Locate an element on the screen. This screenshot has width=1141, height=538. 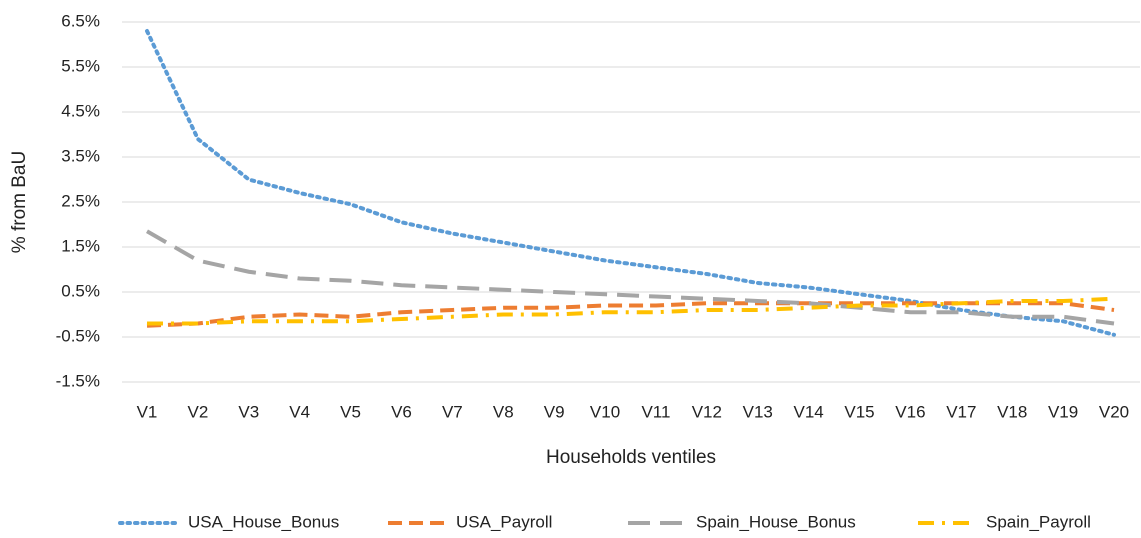
series-line is located at coordinates (631, 311).